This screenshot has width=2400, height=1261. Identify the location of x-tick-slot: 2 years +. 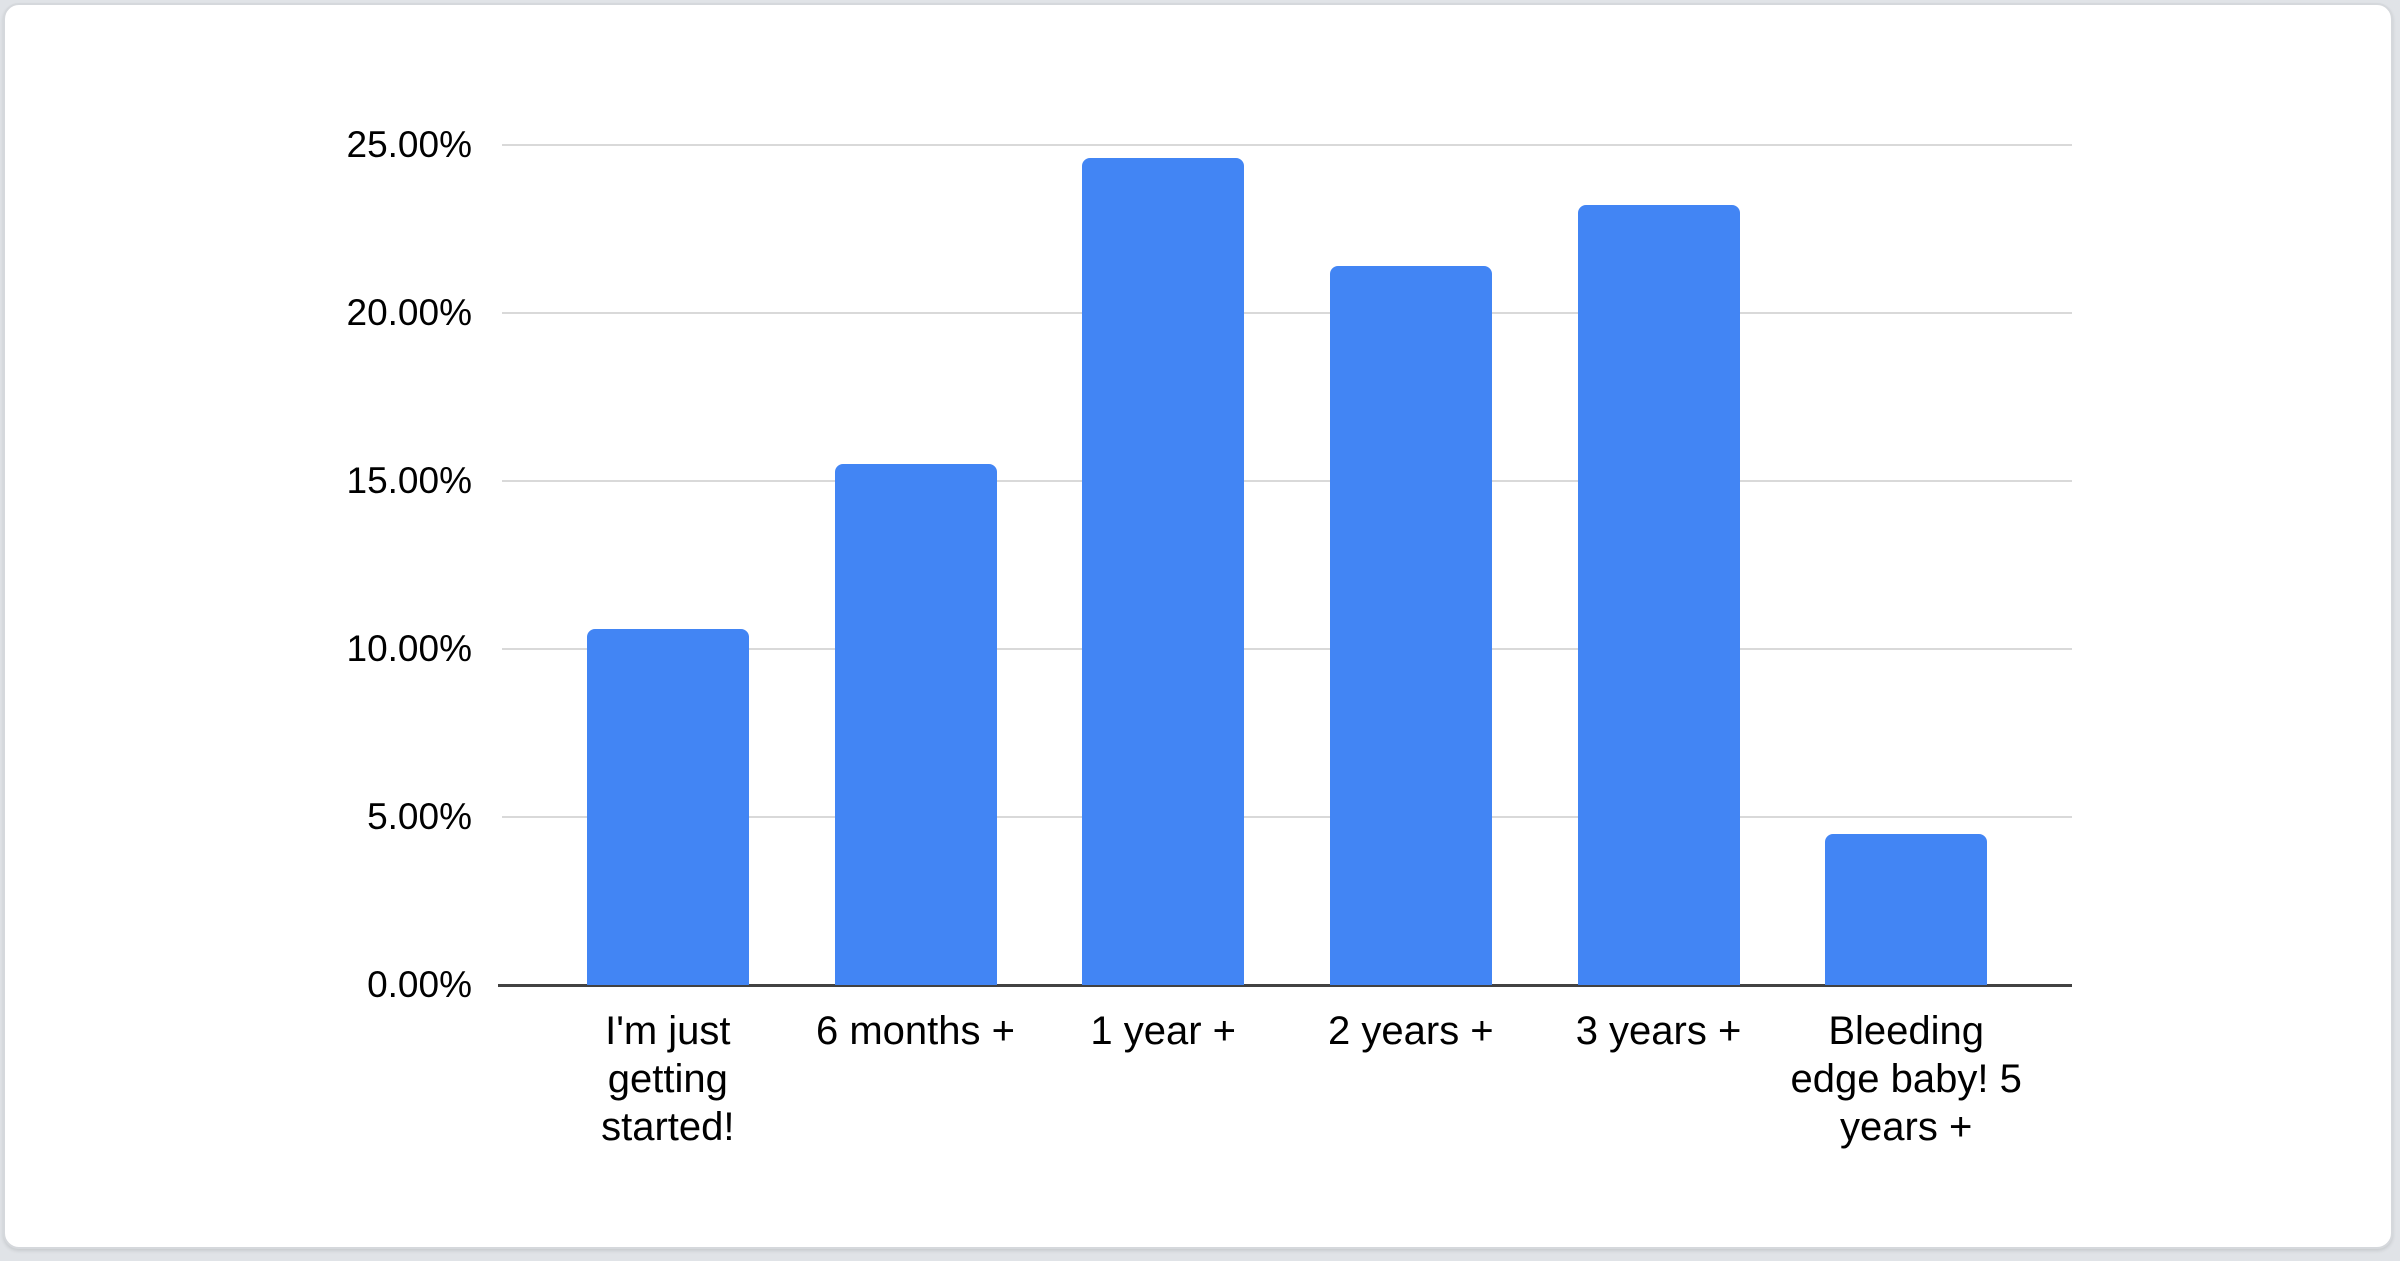
(1411, 1079).